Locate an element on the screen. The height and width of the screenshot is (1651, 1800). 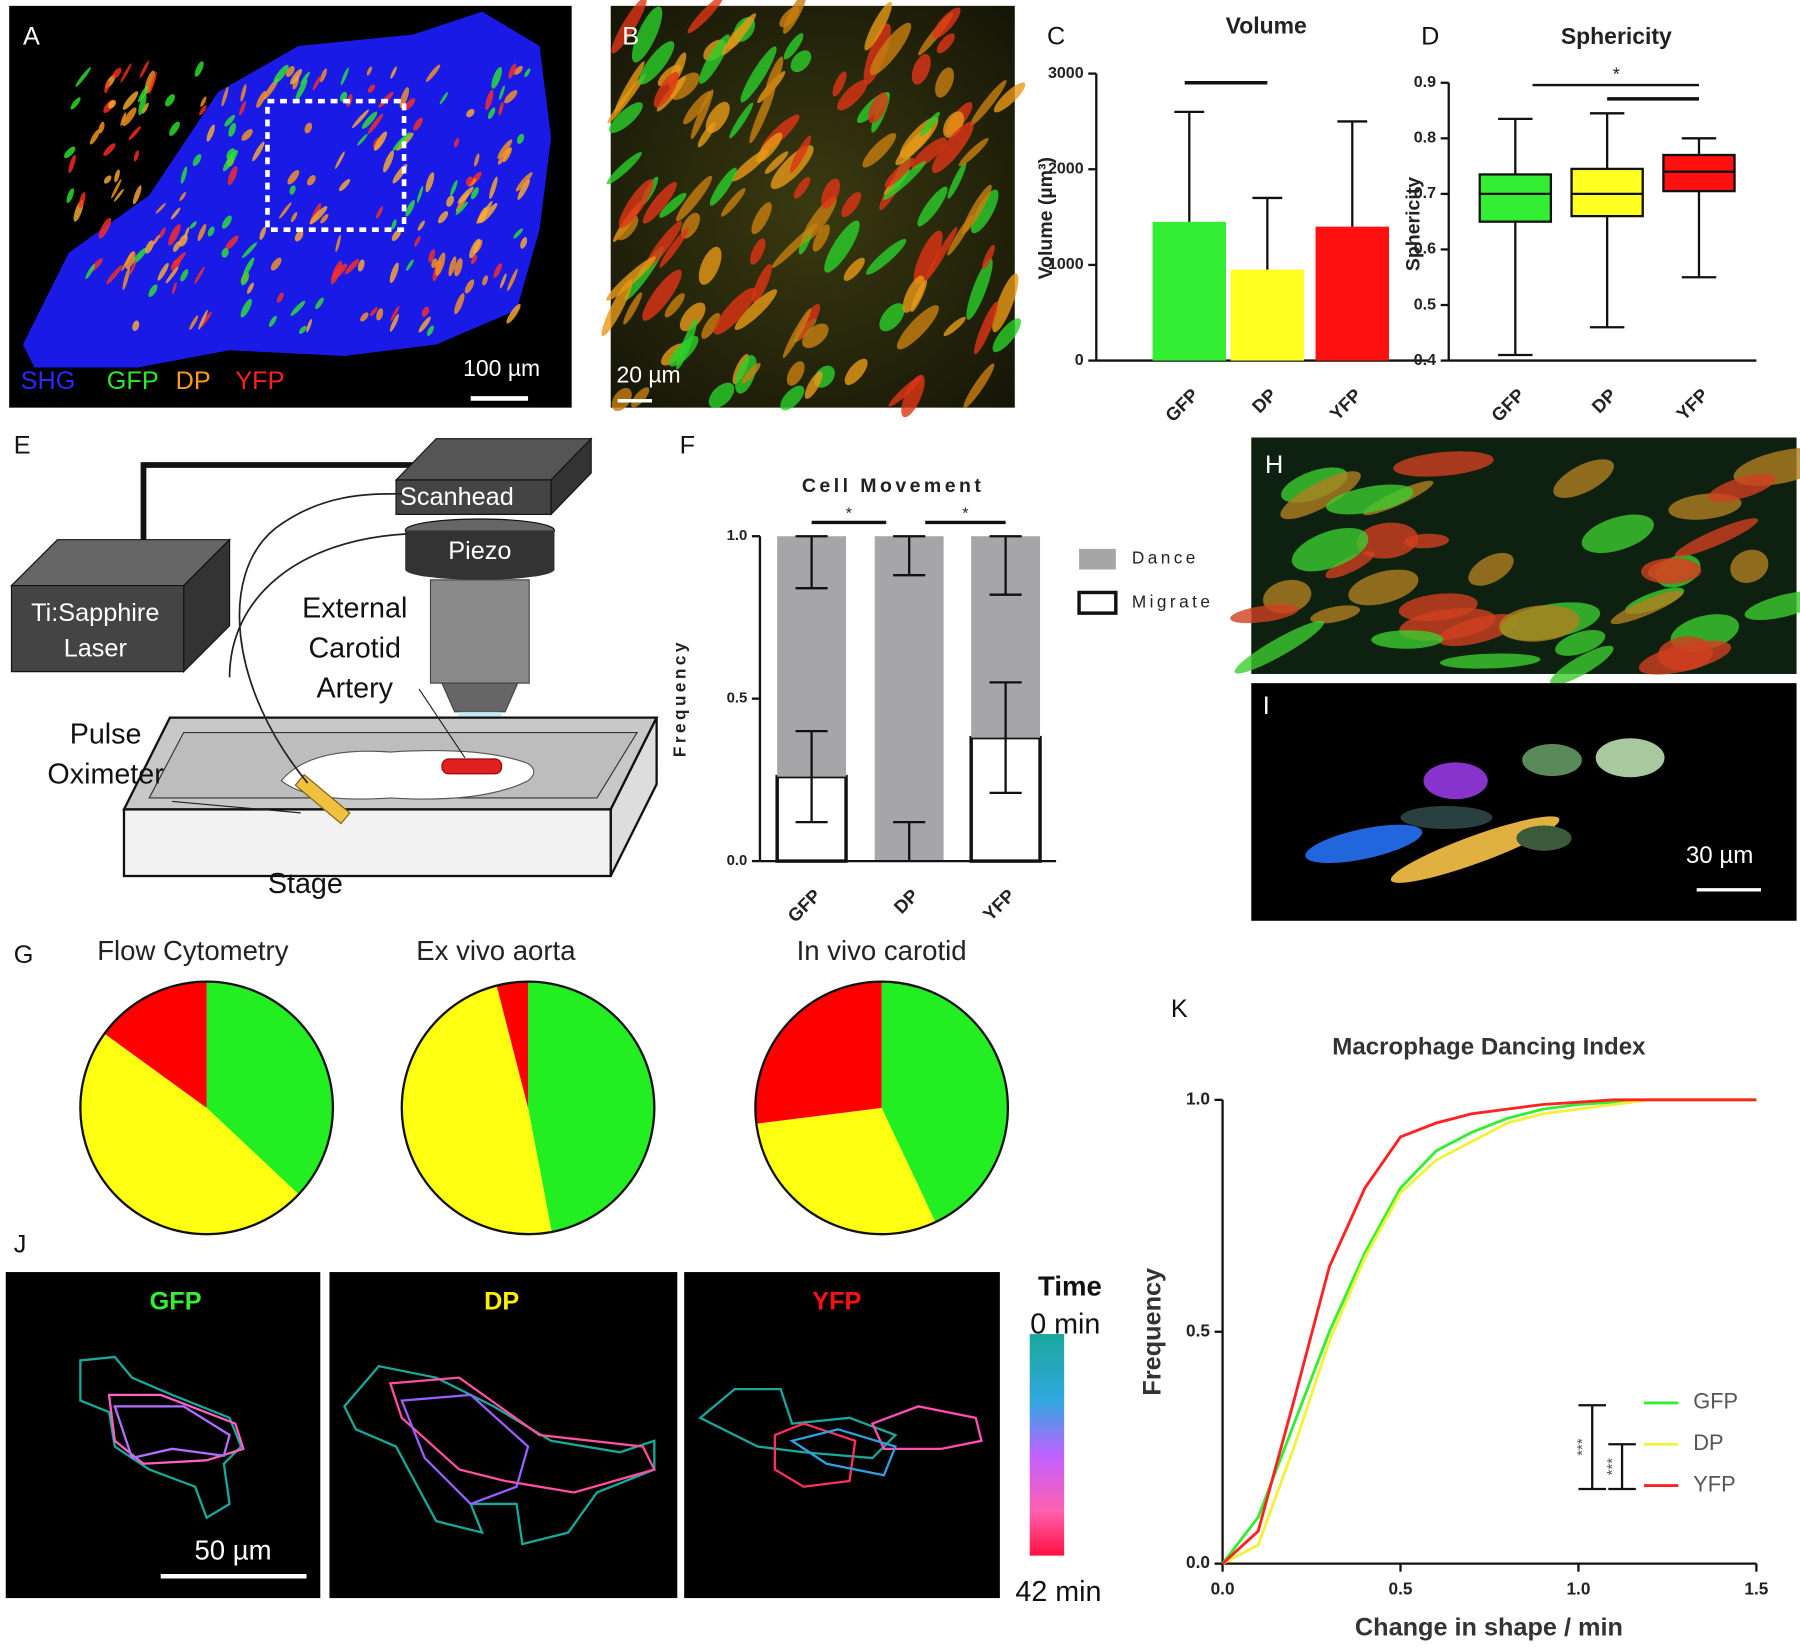
zoom-box is located at coordinates (336, 165).